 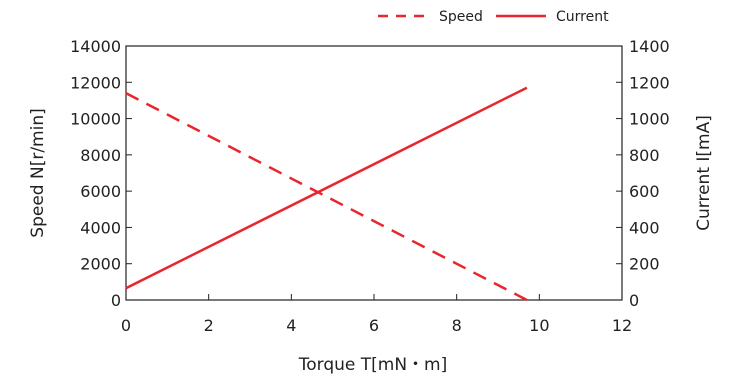 I want to click on y2-tick-label: 0, so click(x=634, y=300).